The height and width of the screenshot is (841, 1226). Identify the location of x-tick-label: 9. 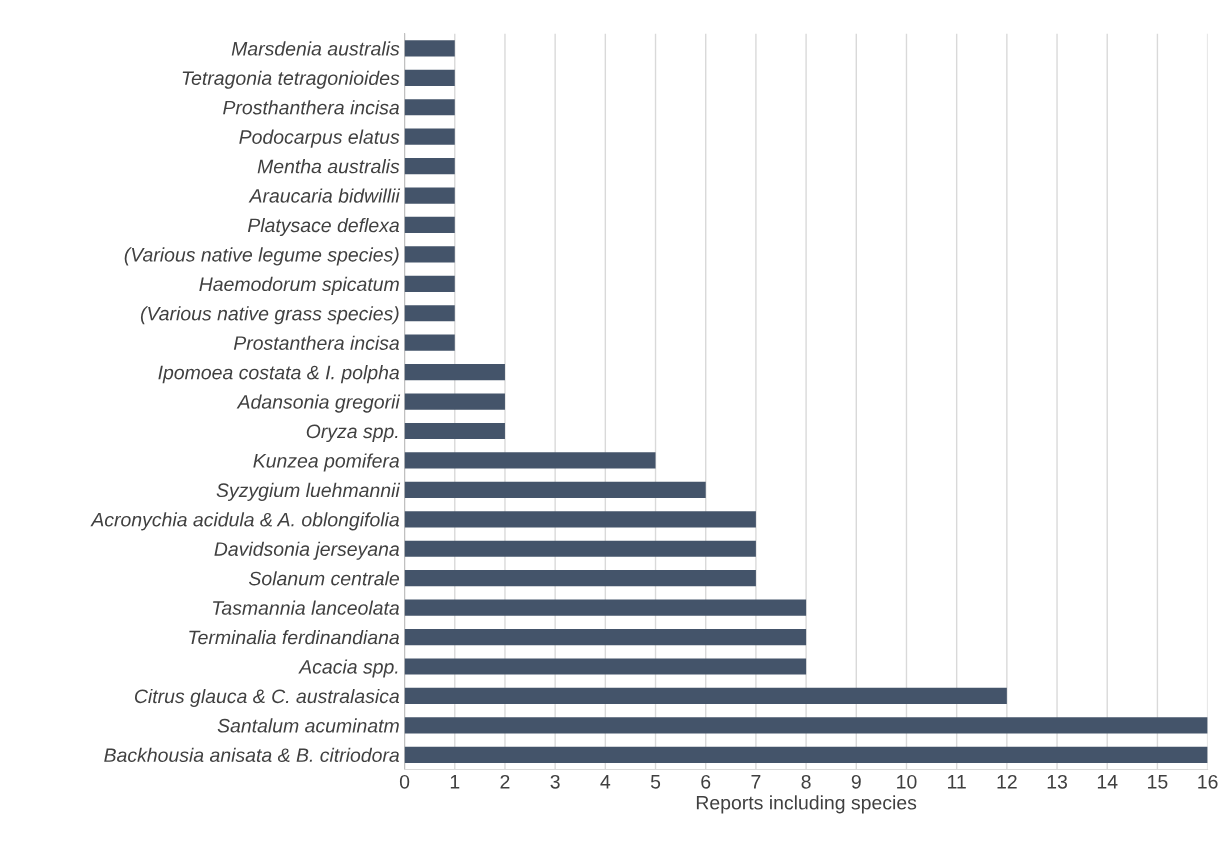
(856, 781).